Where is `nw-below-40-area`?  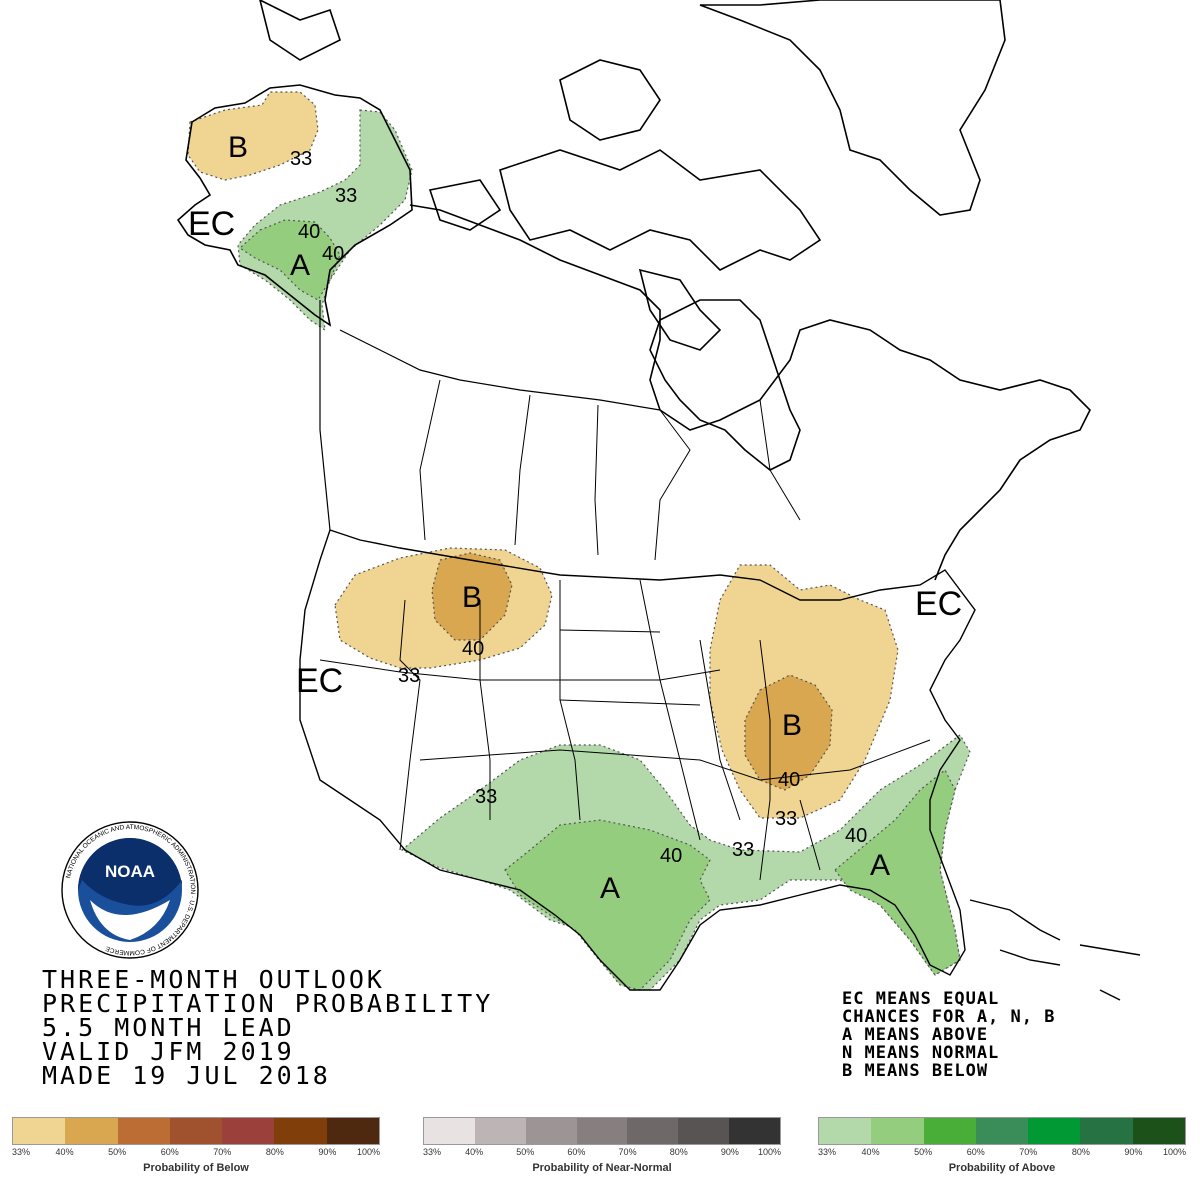
nw-below-40-area is located at coordinates (472, 596).